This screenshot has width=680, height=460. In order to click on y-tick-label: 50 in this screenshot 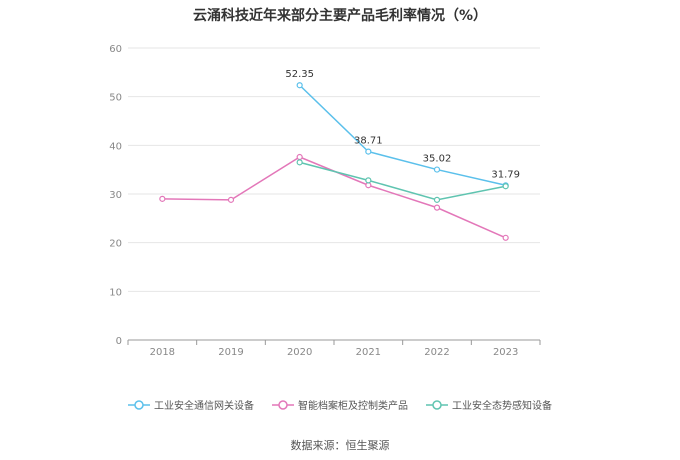, I will do `click(115, 98)`.